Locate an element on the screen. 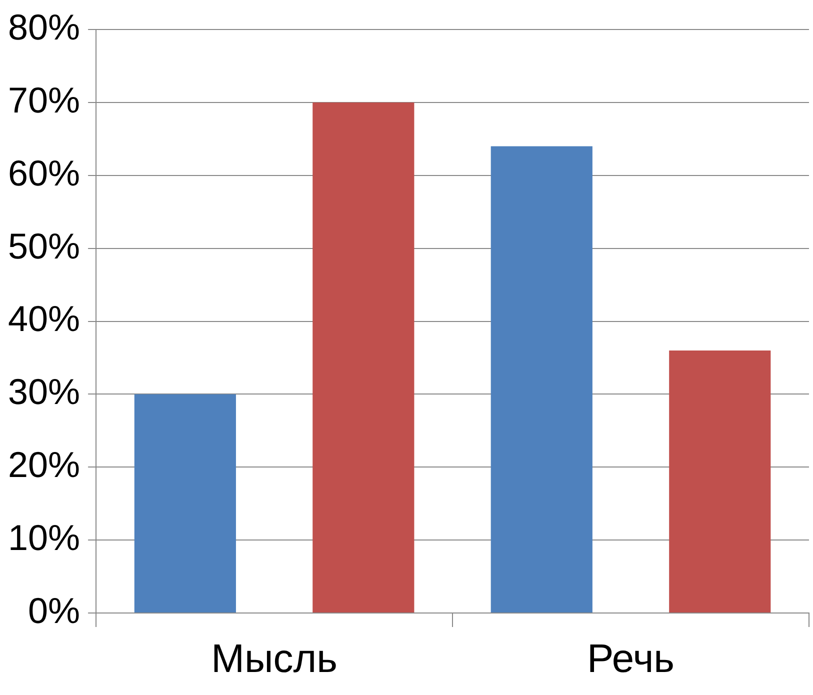  x-tick-label: Мысль is located at coordinates (274, 659).